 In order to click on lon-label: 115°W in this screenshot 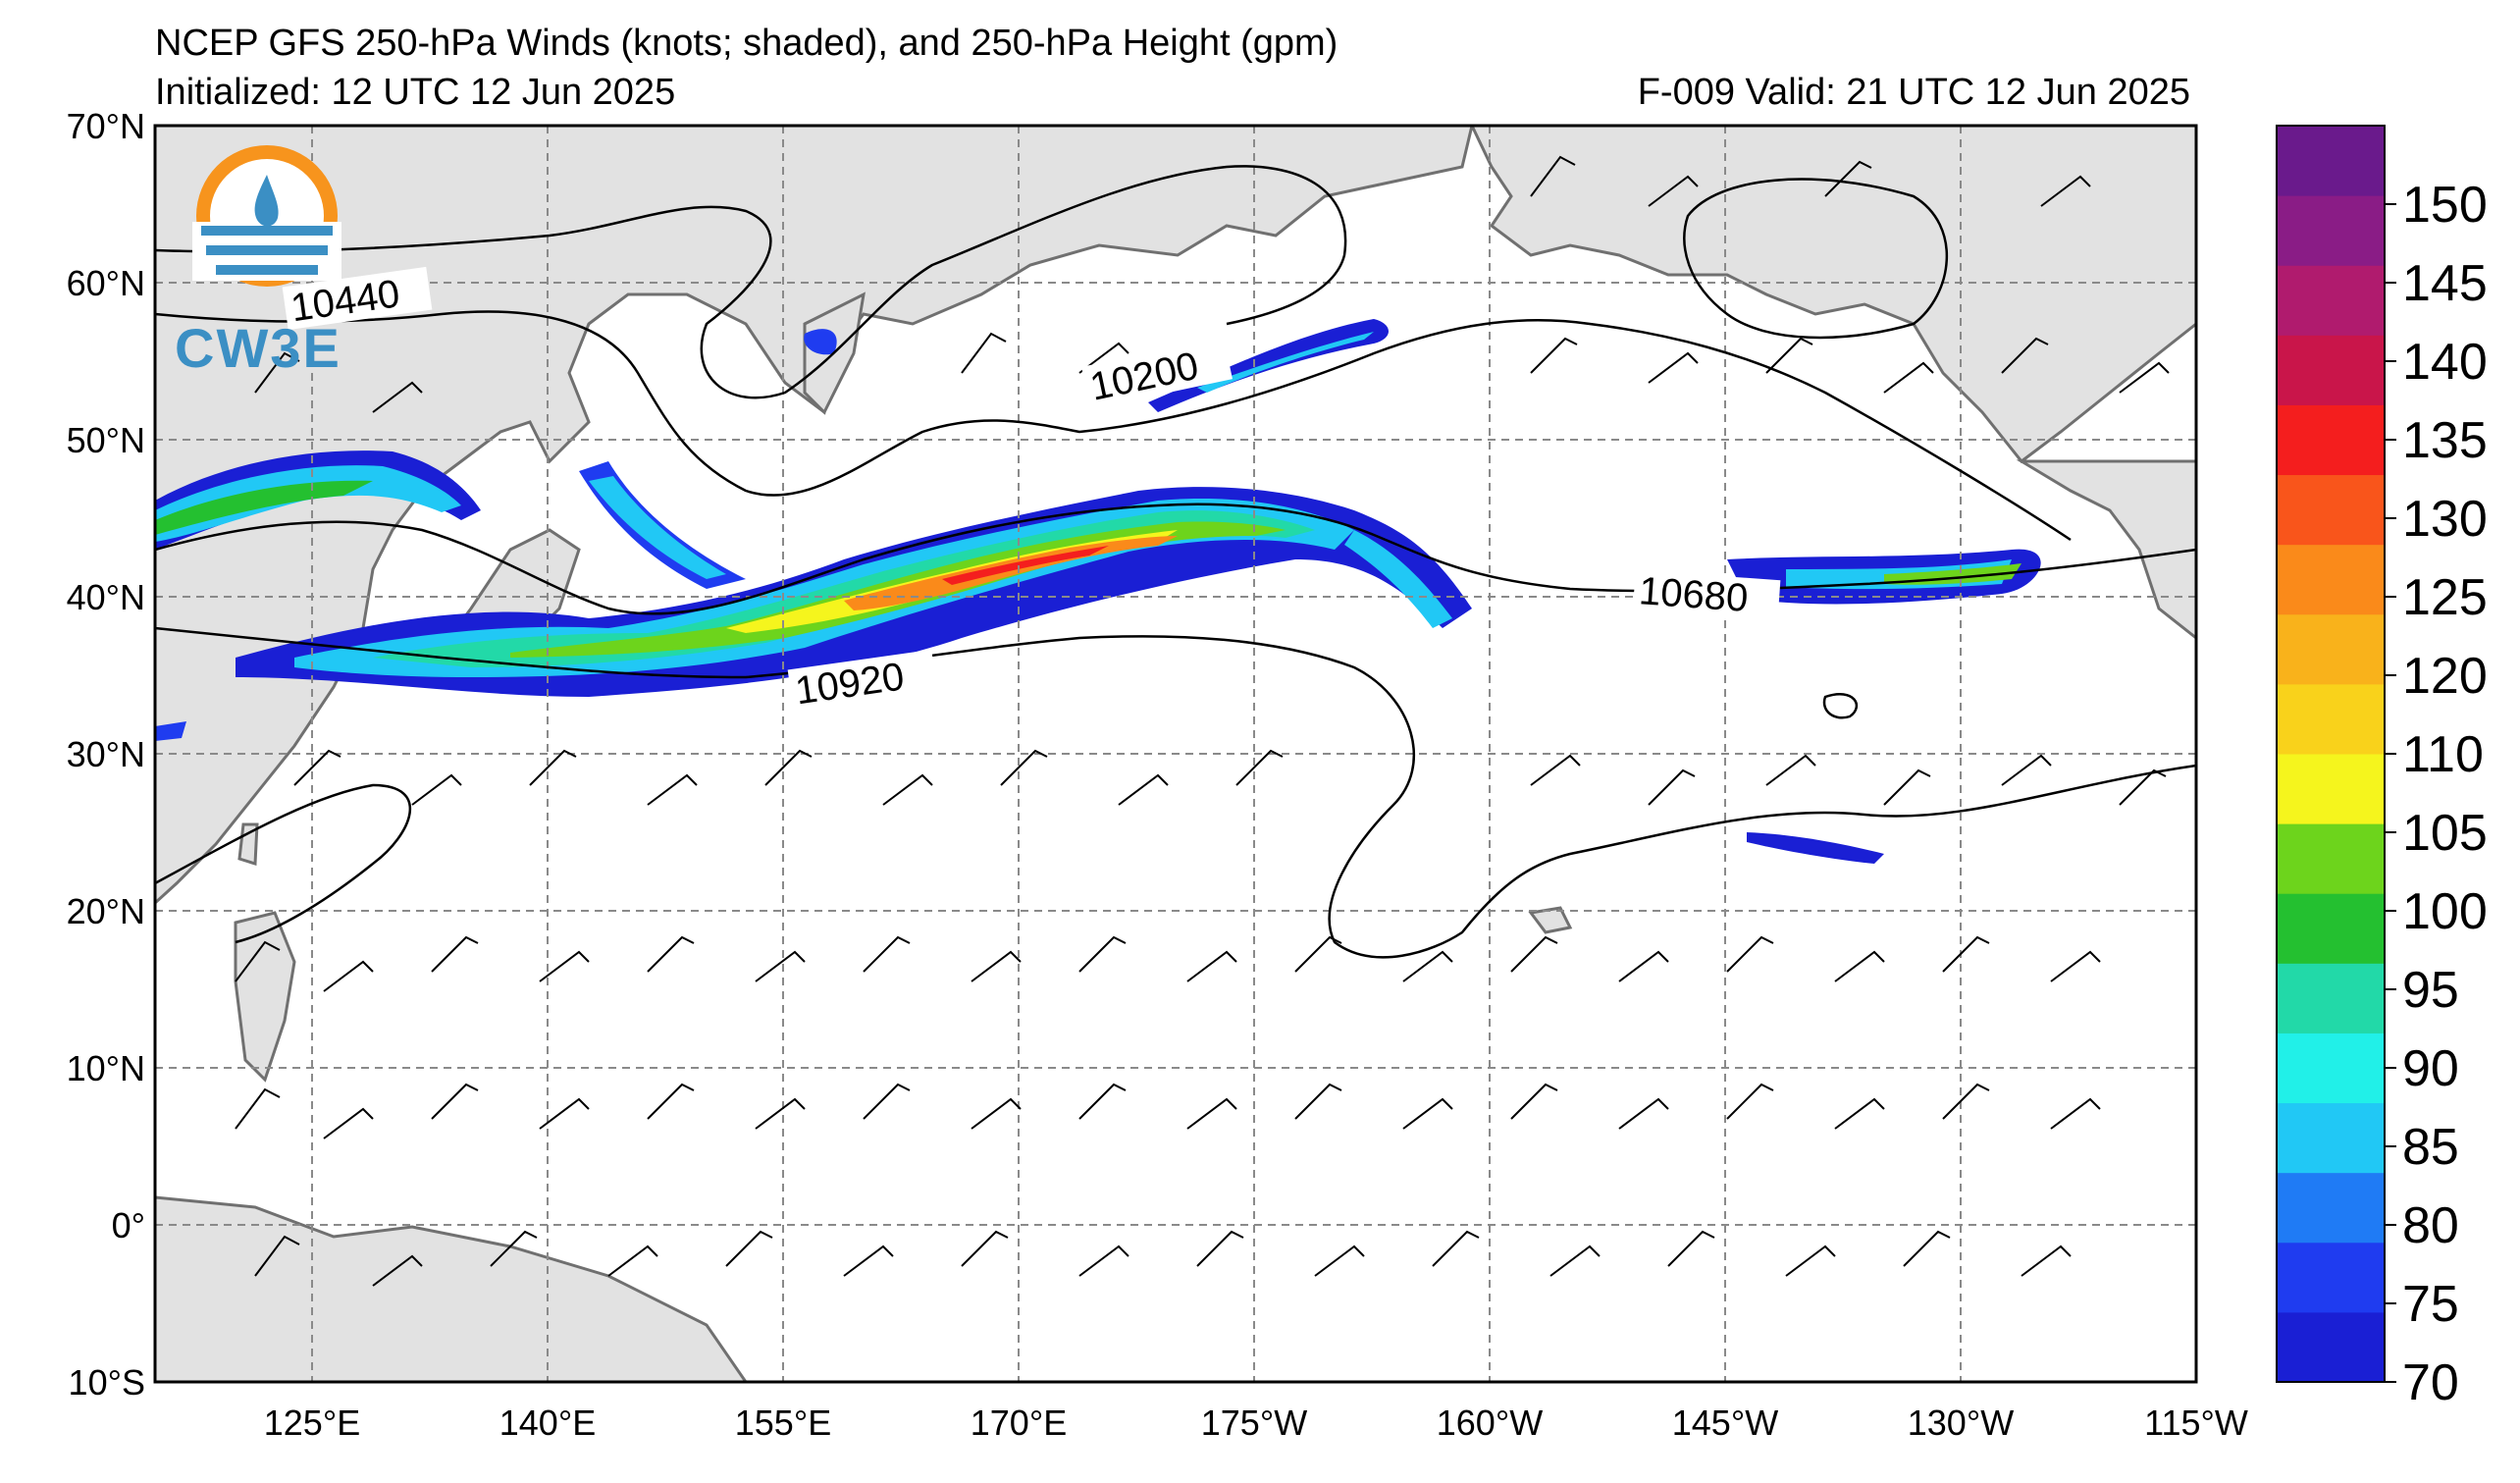, I will do `click(2196, 1423)`.